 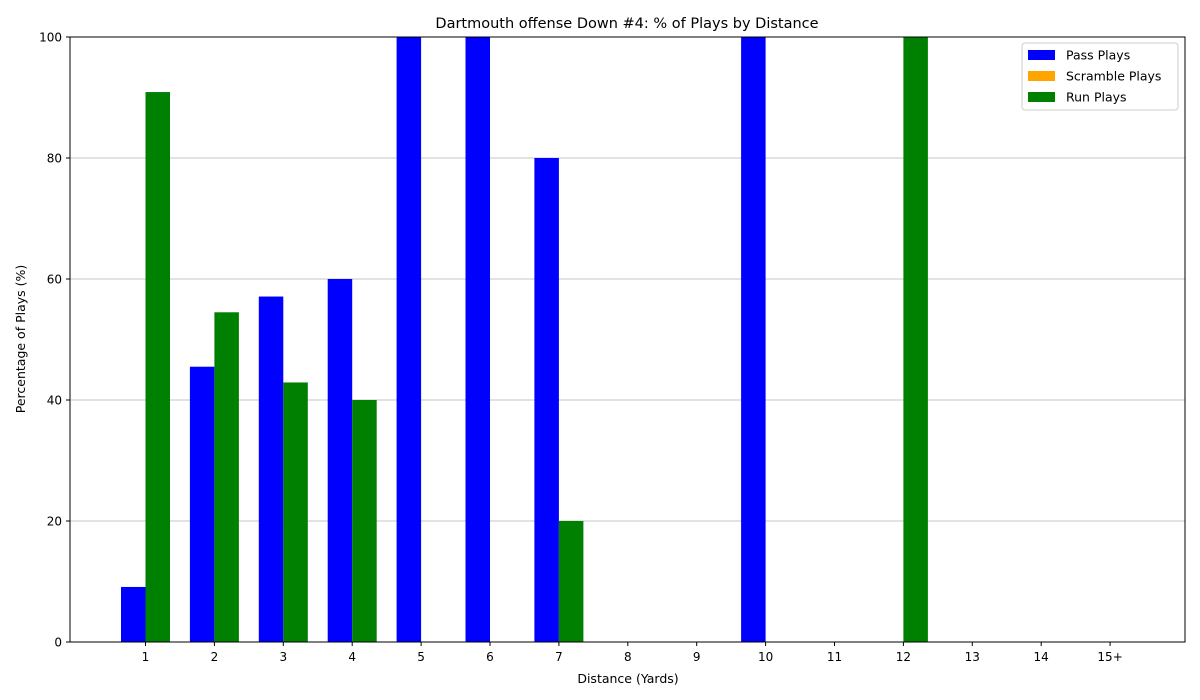 I want to click on x-tick-label-3: 3, so click(x=283, y=657).